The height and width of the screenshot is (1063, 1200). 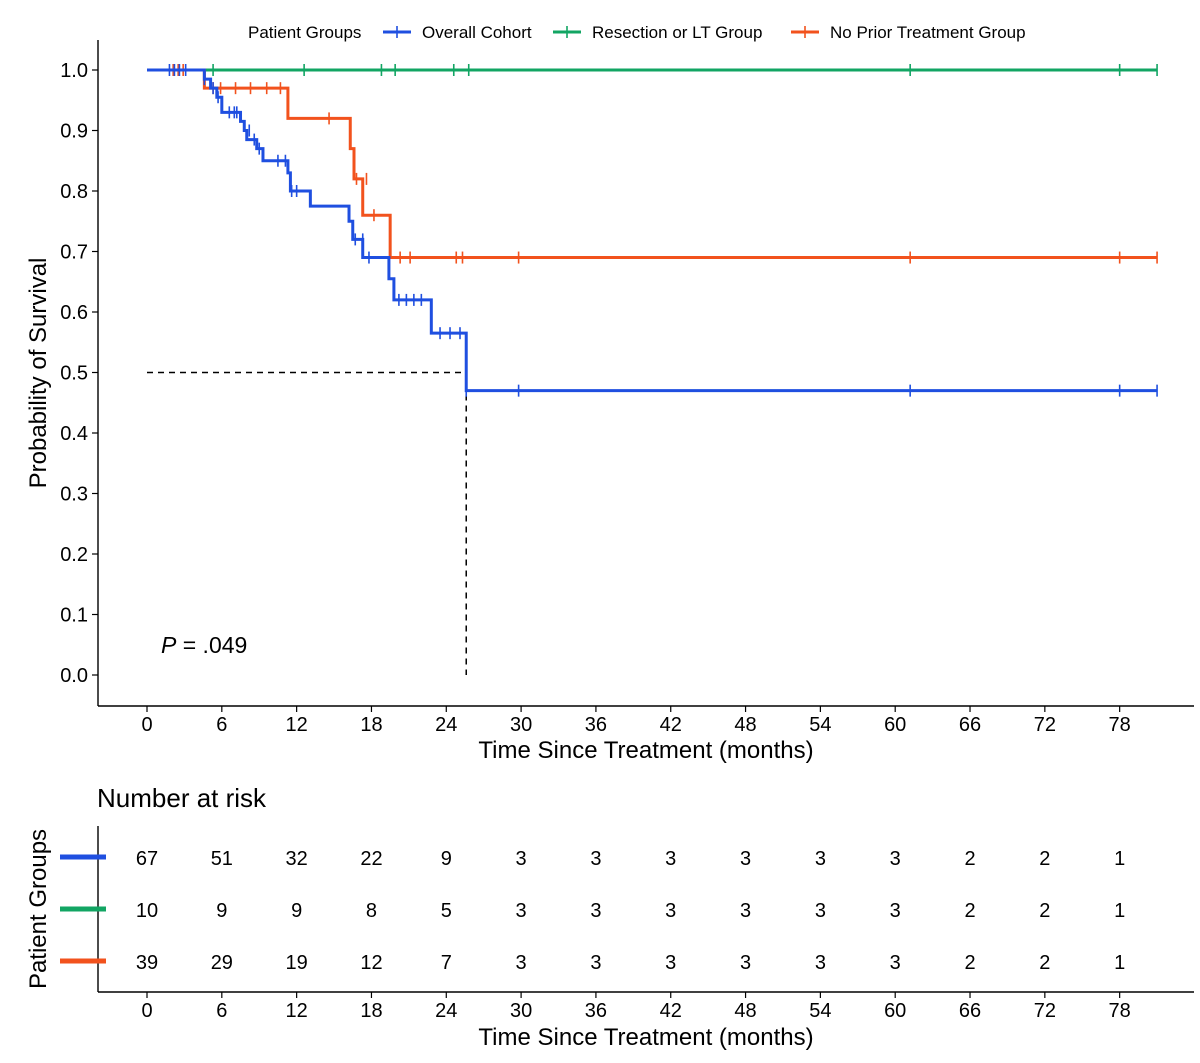 What do you see at coordinates (371, 911) in the screenshot?
I see `risk-count: 8` at bounding box center [371, 911].